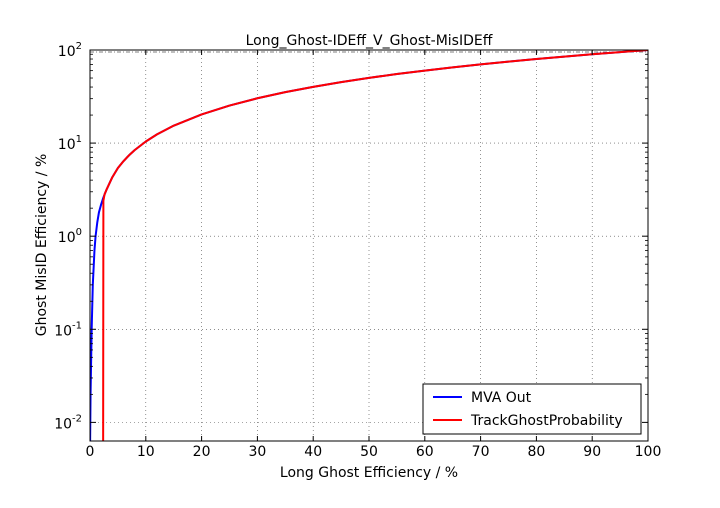  I want to click on y-tick-label: 10⁰, so click(70, 236).